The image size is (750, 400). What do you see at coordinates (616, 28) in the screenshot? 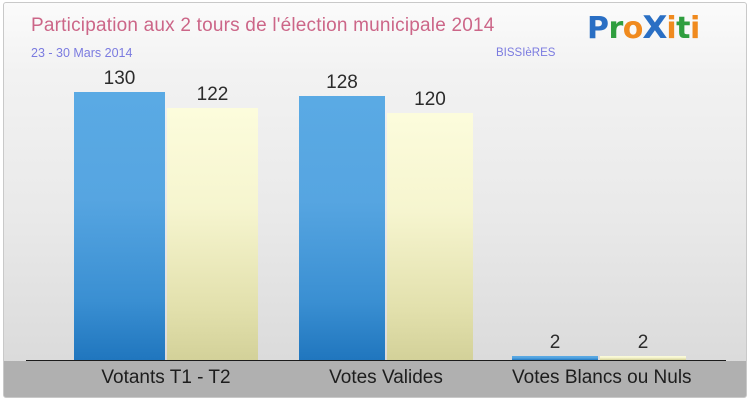
I see `logo-letter-1: r` at bounding box center [616, 28].